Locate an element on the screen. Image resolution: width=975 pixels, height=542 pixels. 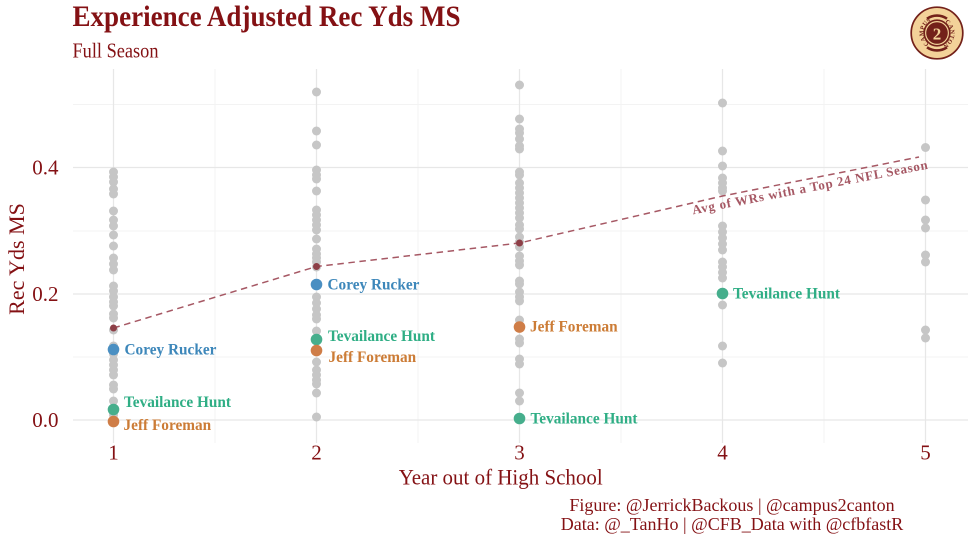
svg-text: 5 is located at coordinates (925, 453).